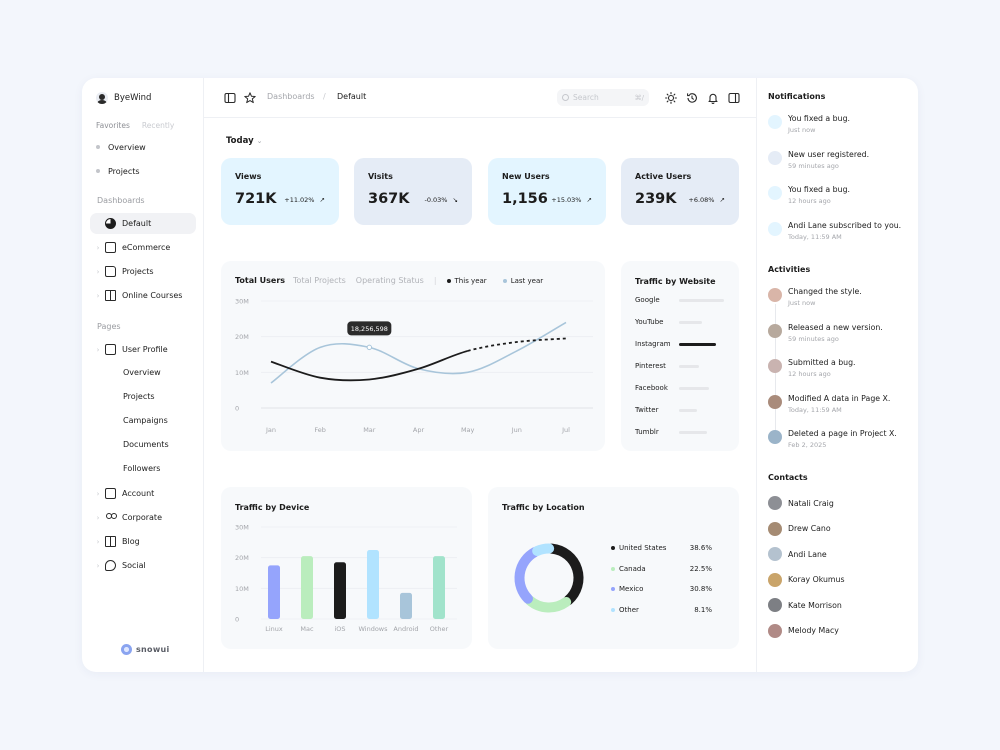 This screenshot has width=1000, height=750. I want to click on brand: ByeWind, so click(123, 98).